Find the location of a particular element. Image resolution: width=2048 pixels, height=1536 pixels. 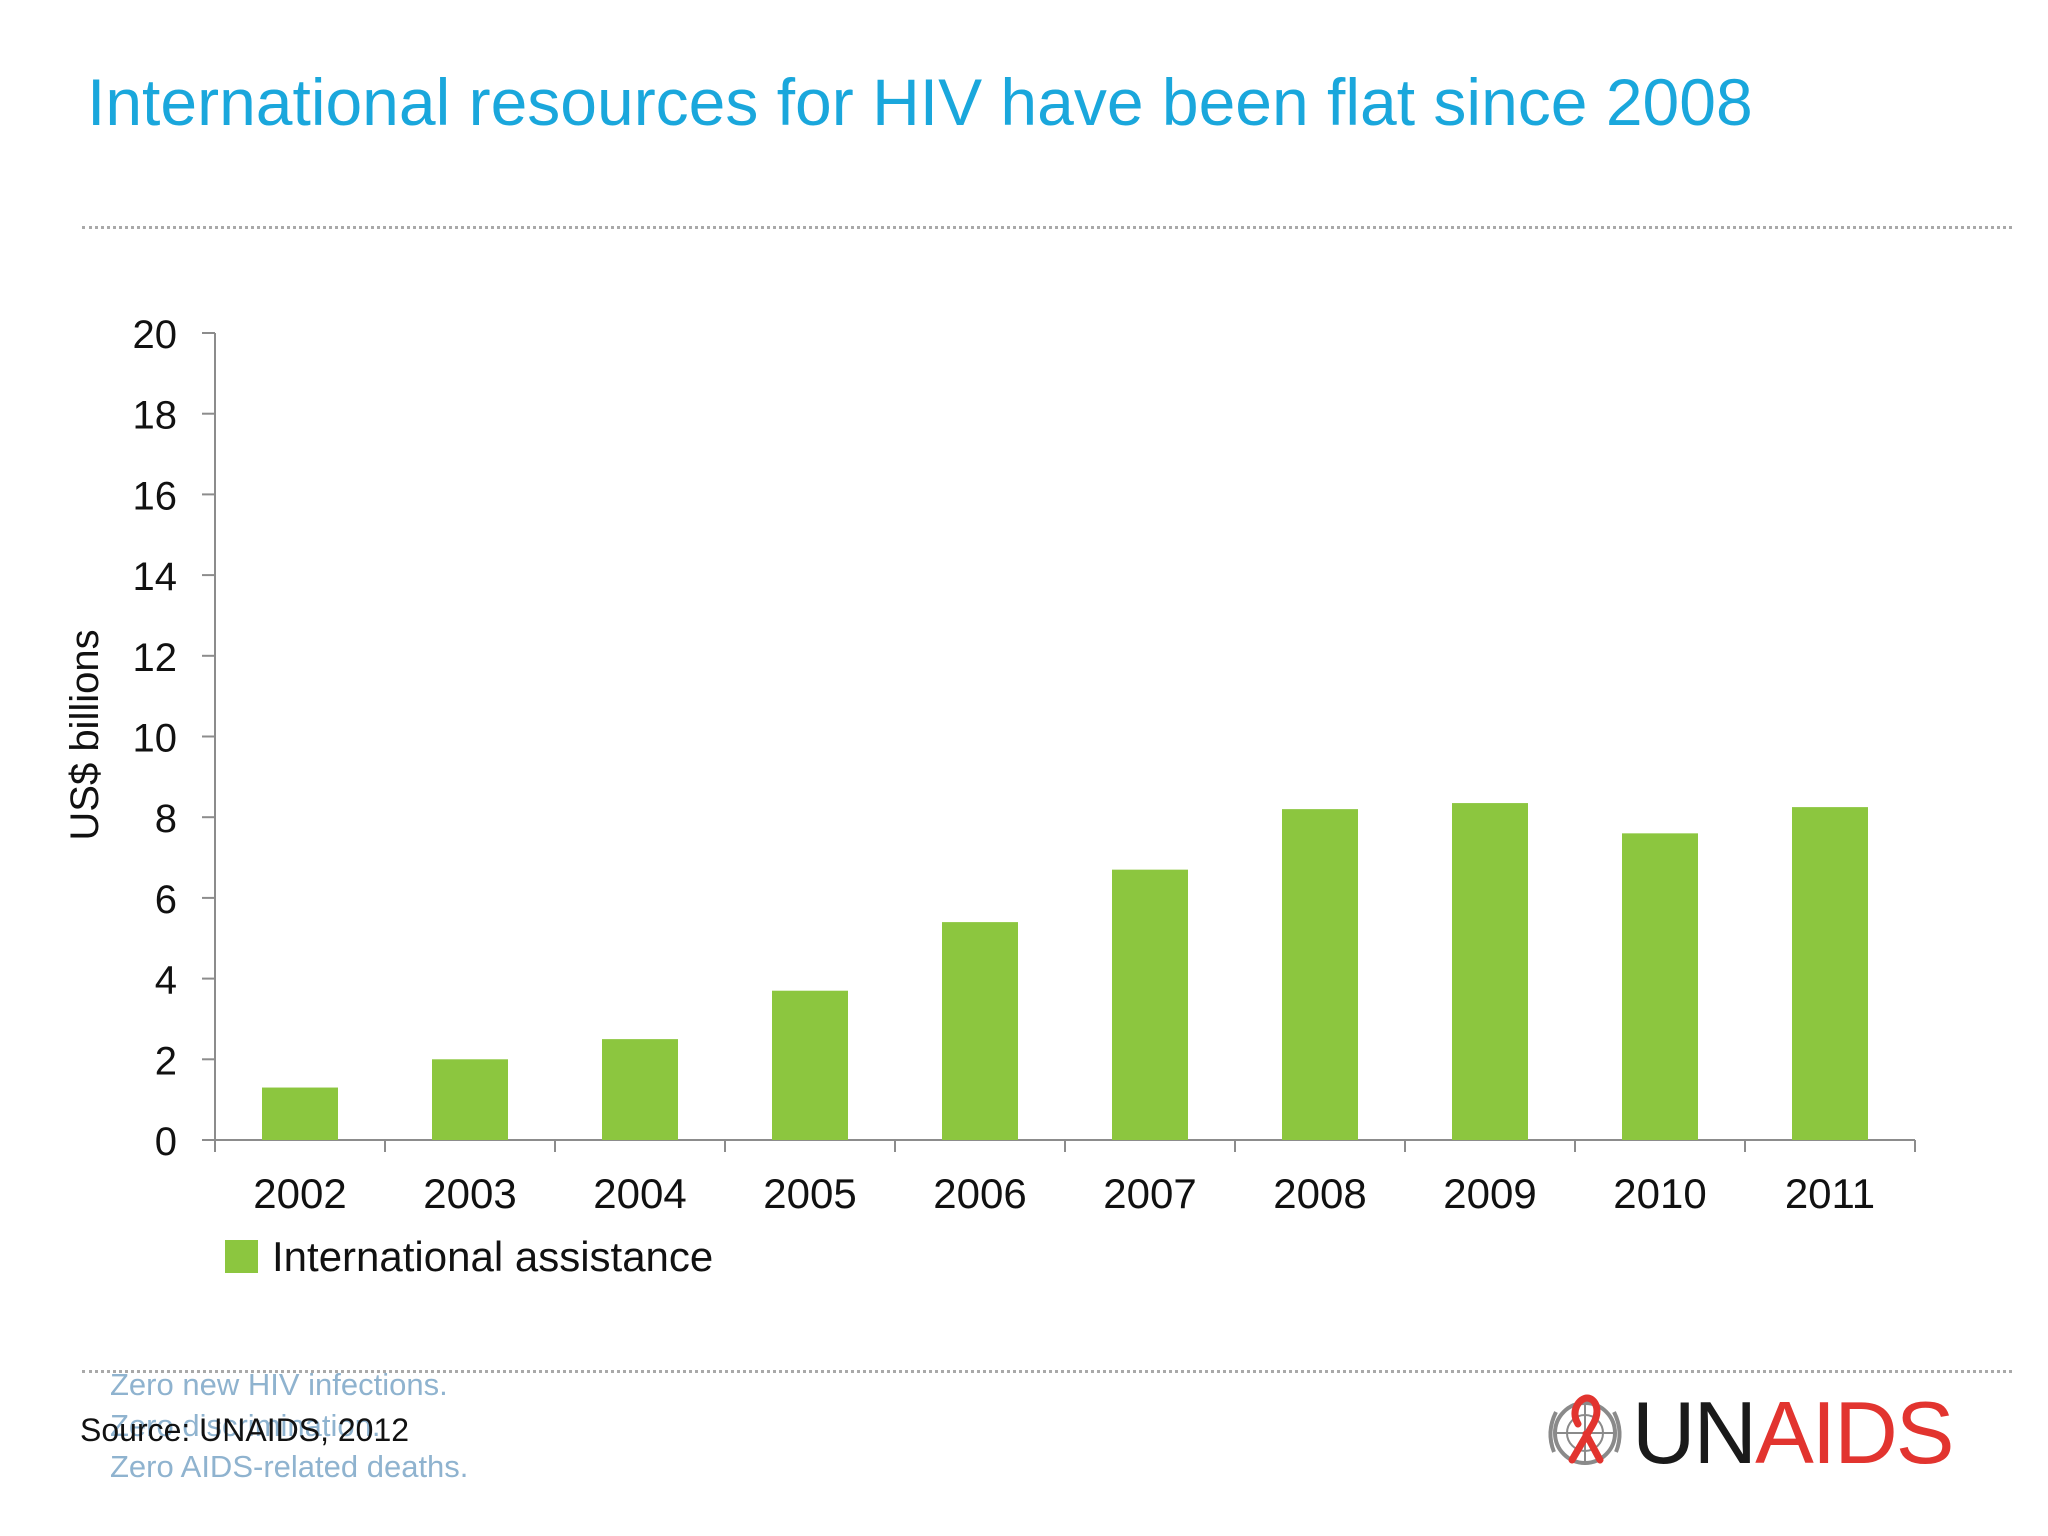

x-tick-label: 2003 is located at coordinates (469, 1193).